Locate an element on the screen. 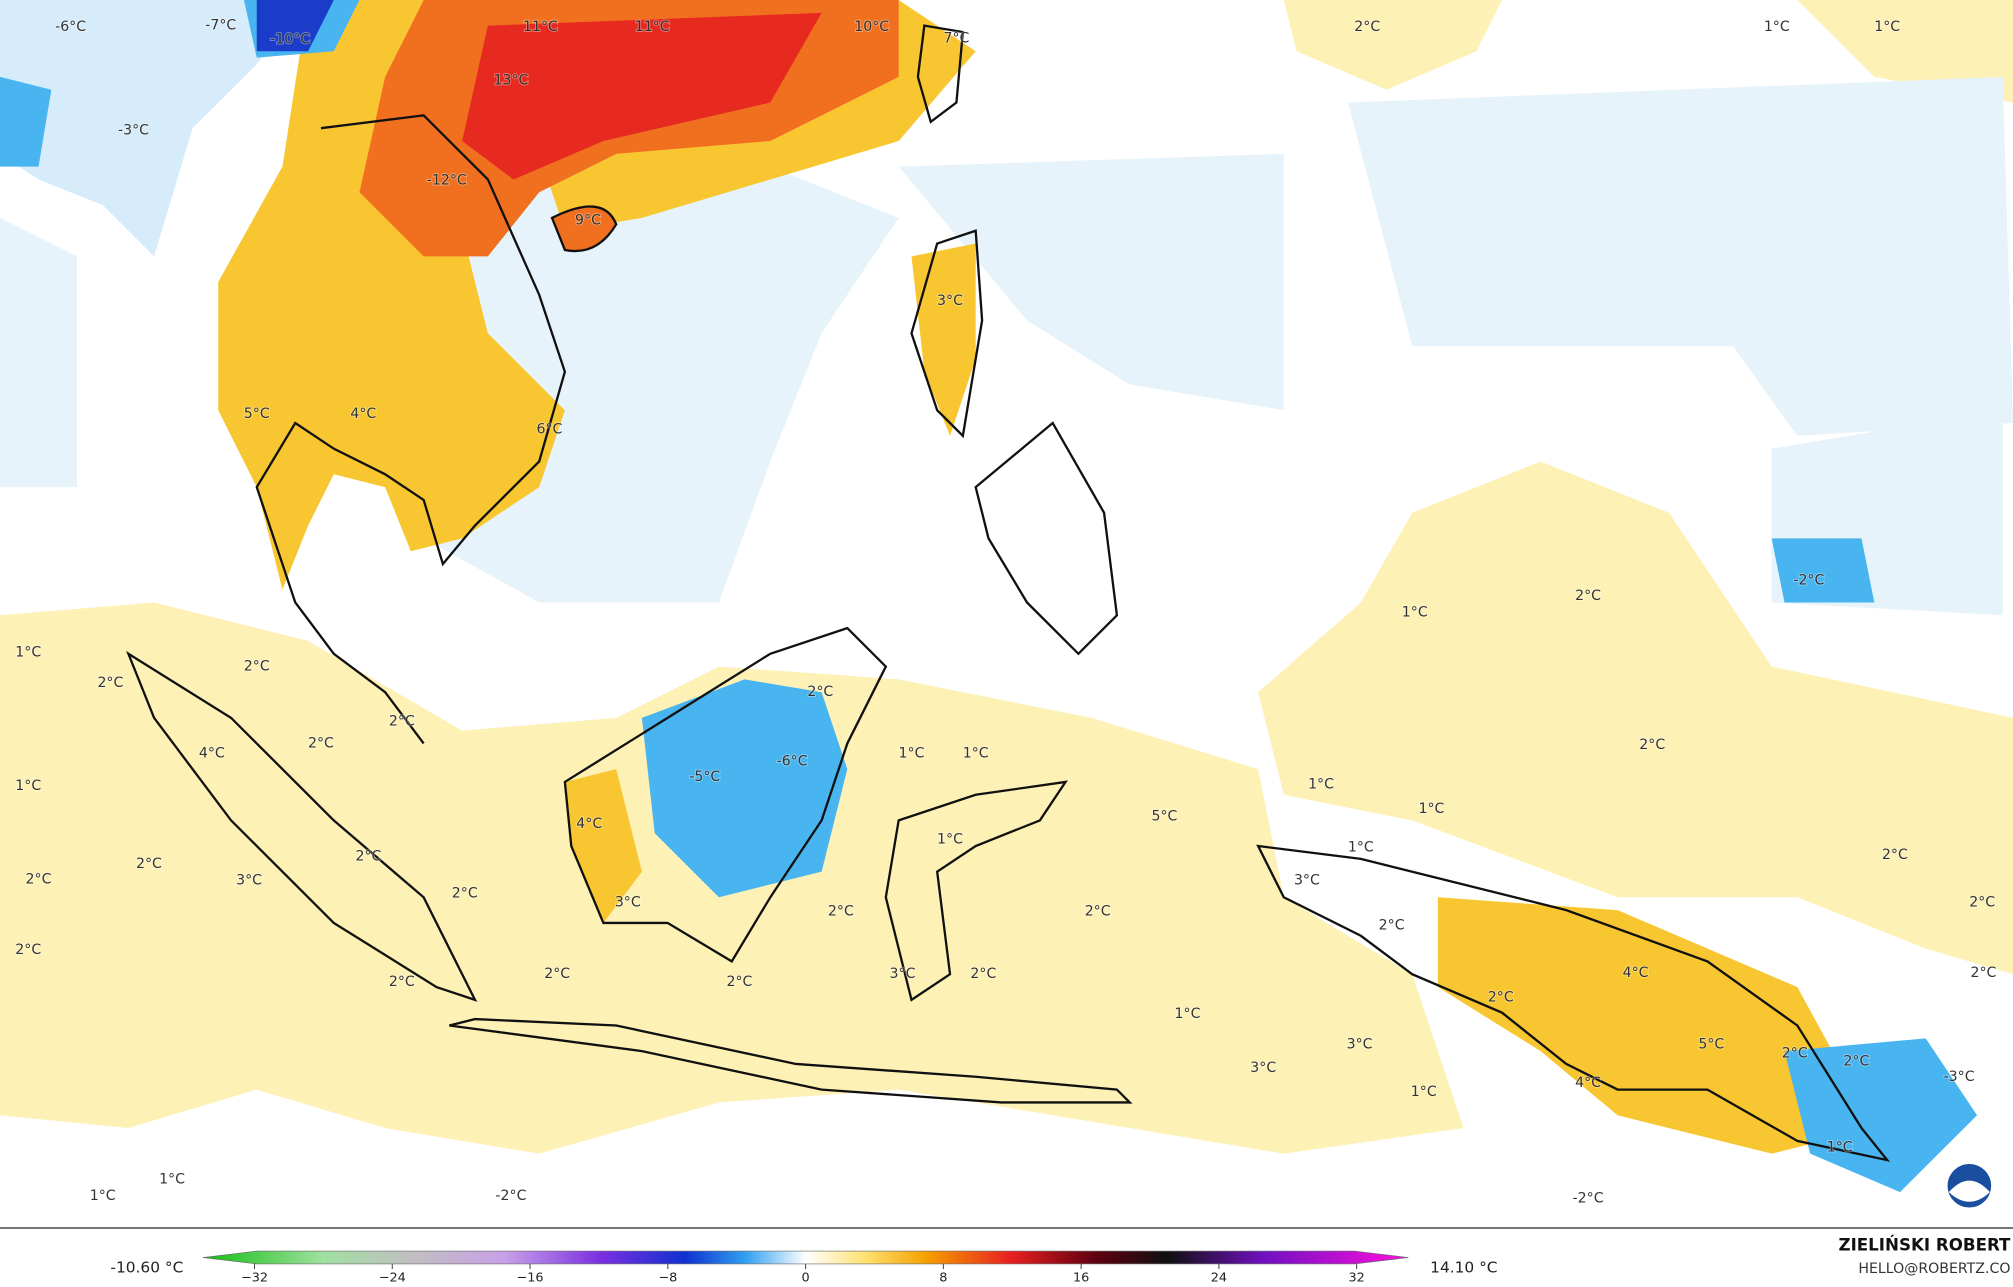 This screenshot has width=2013, height=1287. colorbar-tick-label: −8 is located at coordinates (667, 1278).